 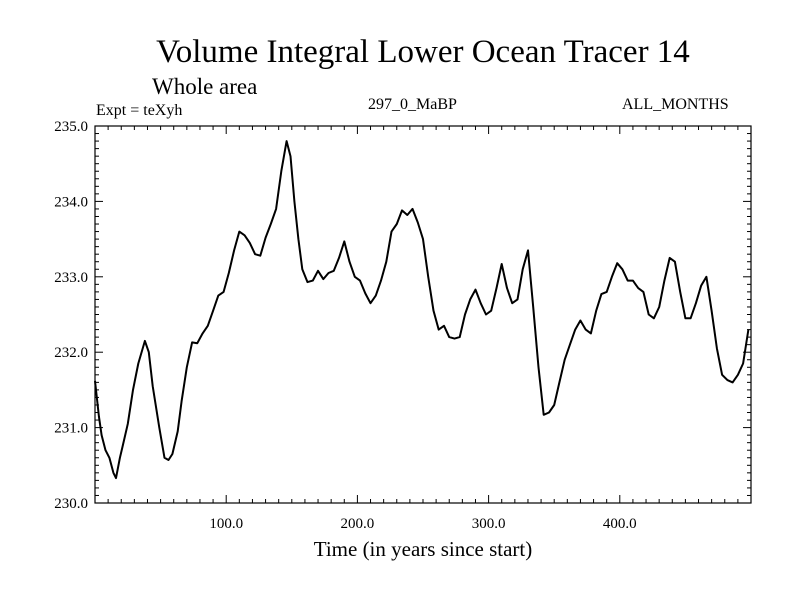 What do you see at coordinates (71, 353) in the screenshot?
I see `y-tick-label: 232.0` at bounding box center [71, 353].